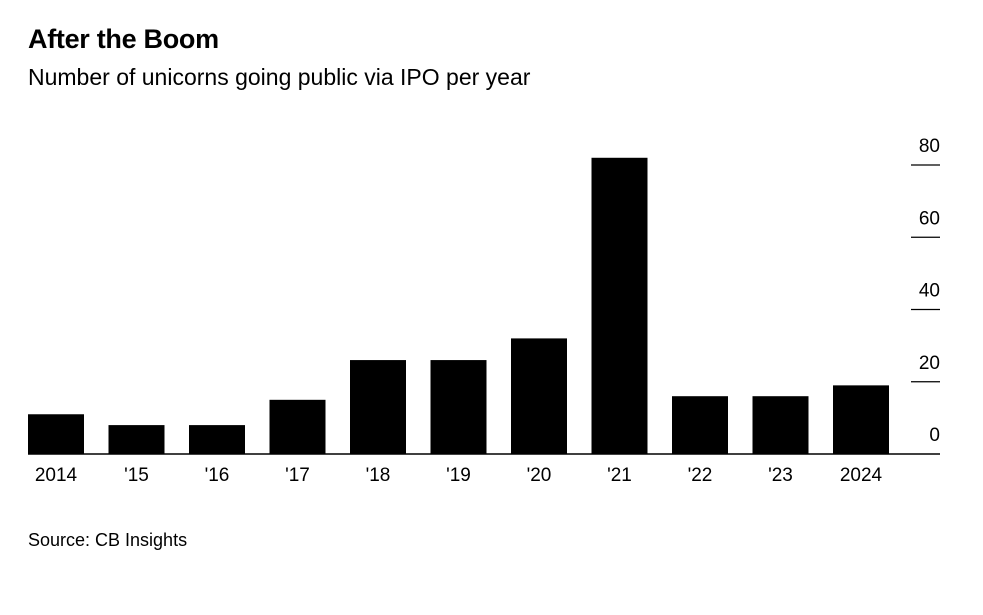  What do you see at coordinates (378, 475) in the screenshot?
I see `x-tick-label: '18` at bounding box center [378, 475].